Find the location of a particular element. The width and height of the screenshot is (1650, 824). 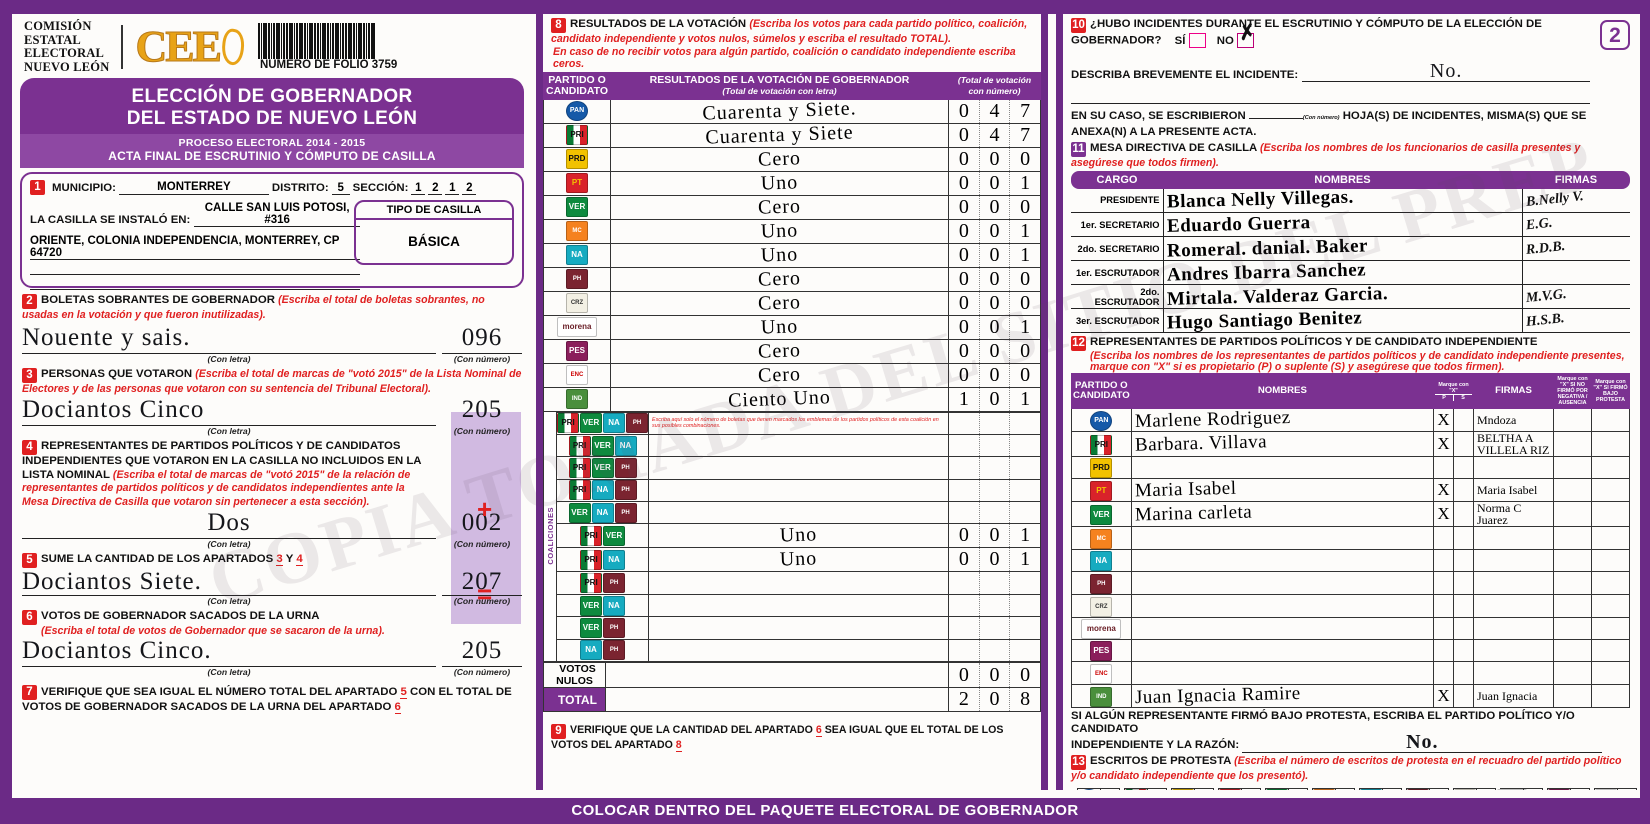

protest-box: PT is located at coordinates (1239, 788).